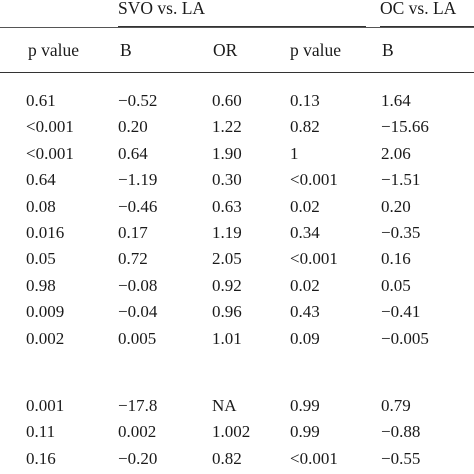  What do you see at coordinates (133, 232) in the screenshot?
I see `table-cell: 0.17` at bounding box center [133, 232].